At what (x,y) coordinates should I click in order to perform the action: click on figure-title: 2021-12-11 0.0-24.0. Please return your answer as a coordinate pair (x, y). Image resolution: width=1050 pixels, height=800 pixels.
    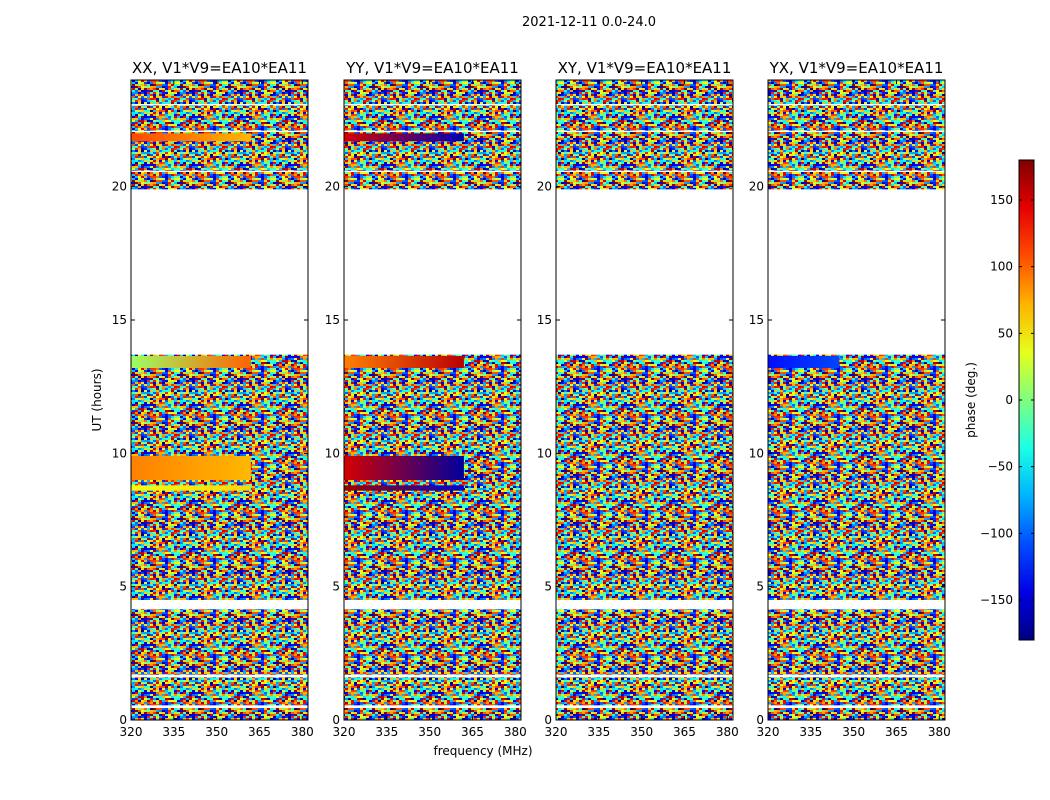
    Looking at the image, I should click on (589, 22).